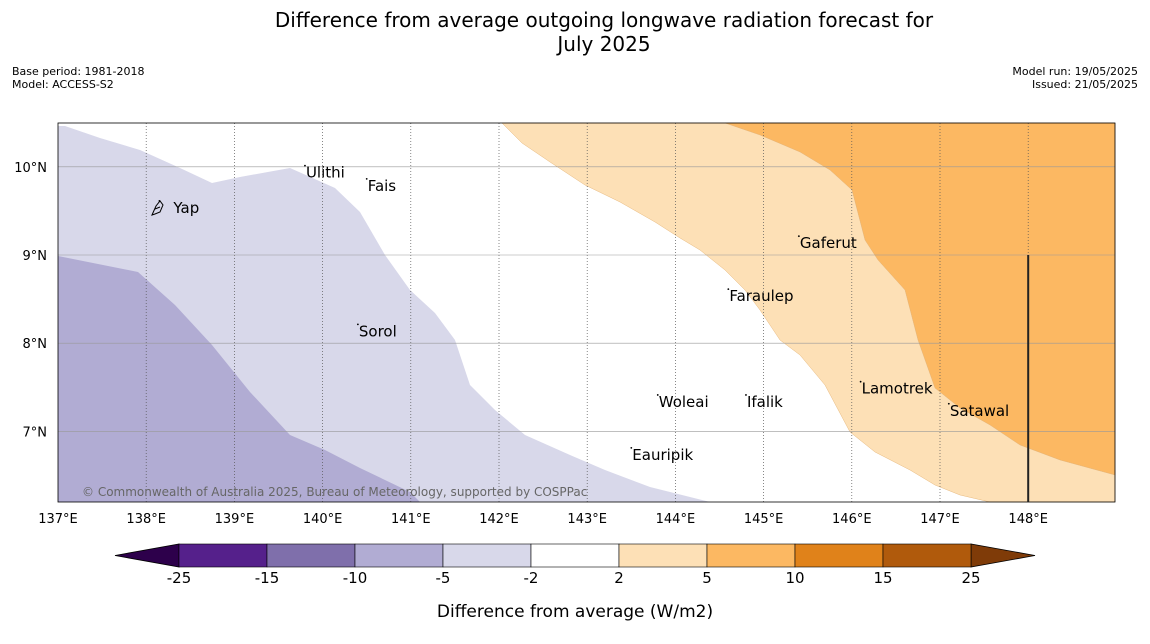  I want to click on colorbar-under-extension, so click(147, 555).